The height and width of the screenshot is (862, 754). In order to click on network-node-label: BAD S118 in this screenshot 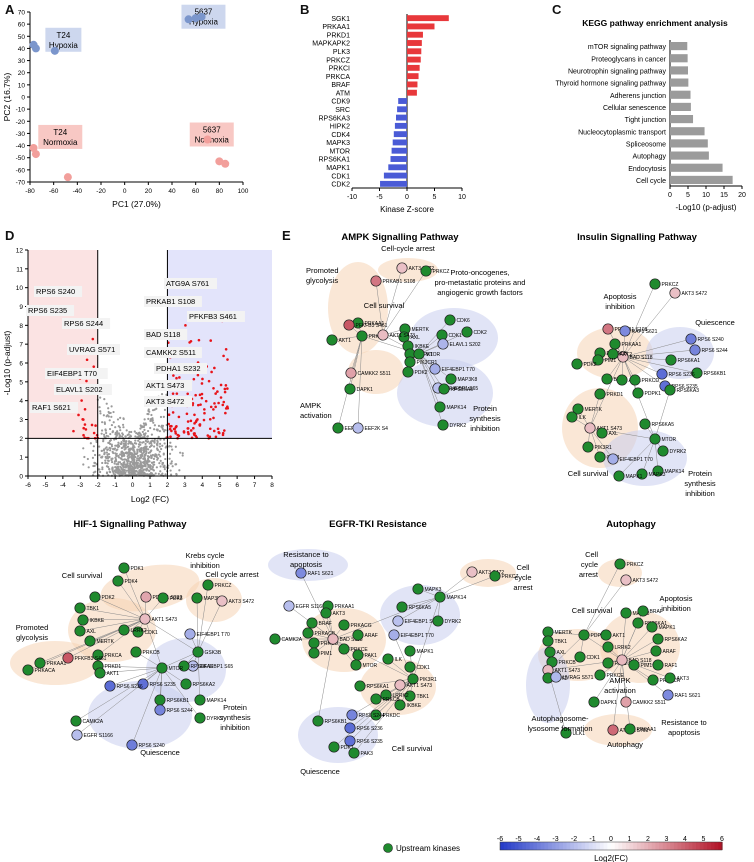, I will do `click(640, 661)`.